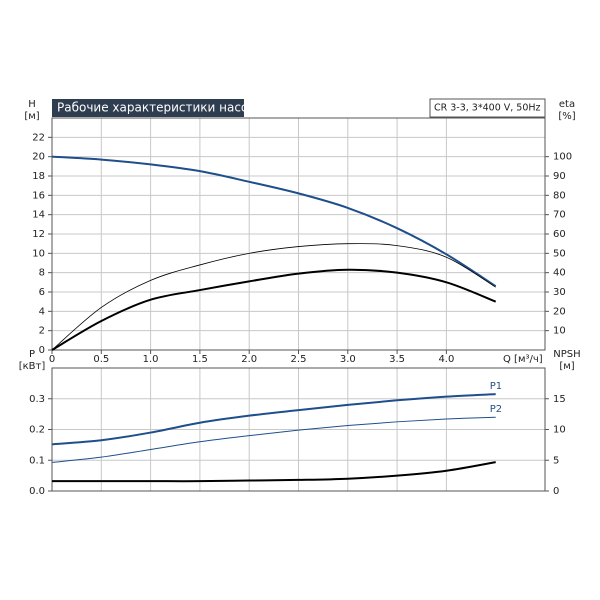  I want to click on y-axis-label: P, so click(32, 354).